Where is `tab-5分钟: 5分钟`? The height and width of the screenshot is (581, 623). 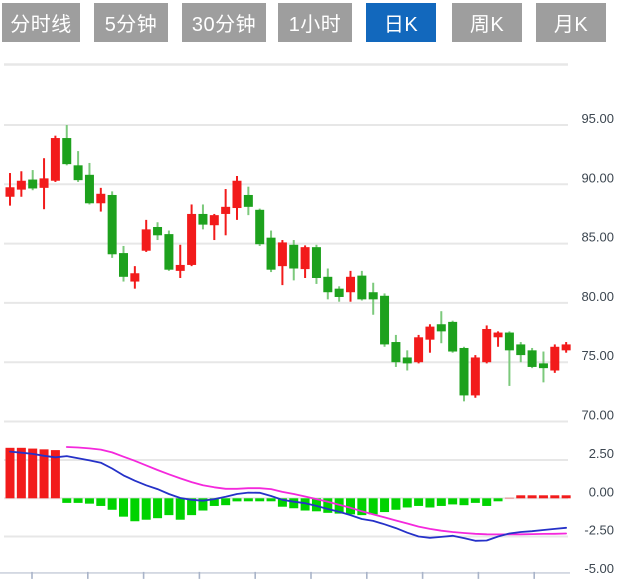 tab-5分钟: 5分钟 is located at coordinates (131, 22).